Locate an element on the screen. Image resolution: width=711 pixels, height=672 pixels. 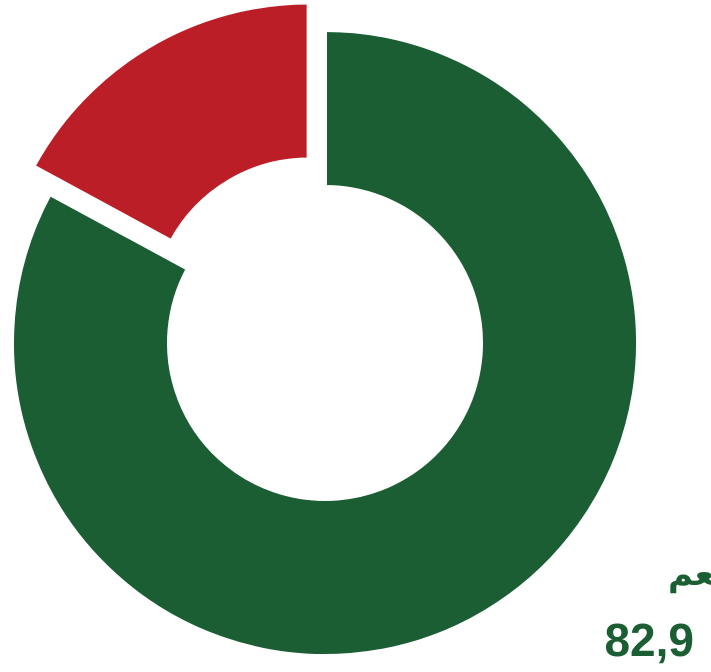
slice-label: نعم is located at coordinates (689, 574).